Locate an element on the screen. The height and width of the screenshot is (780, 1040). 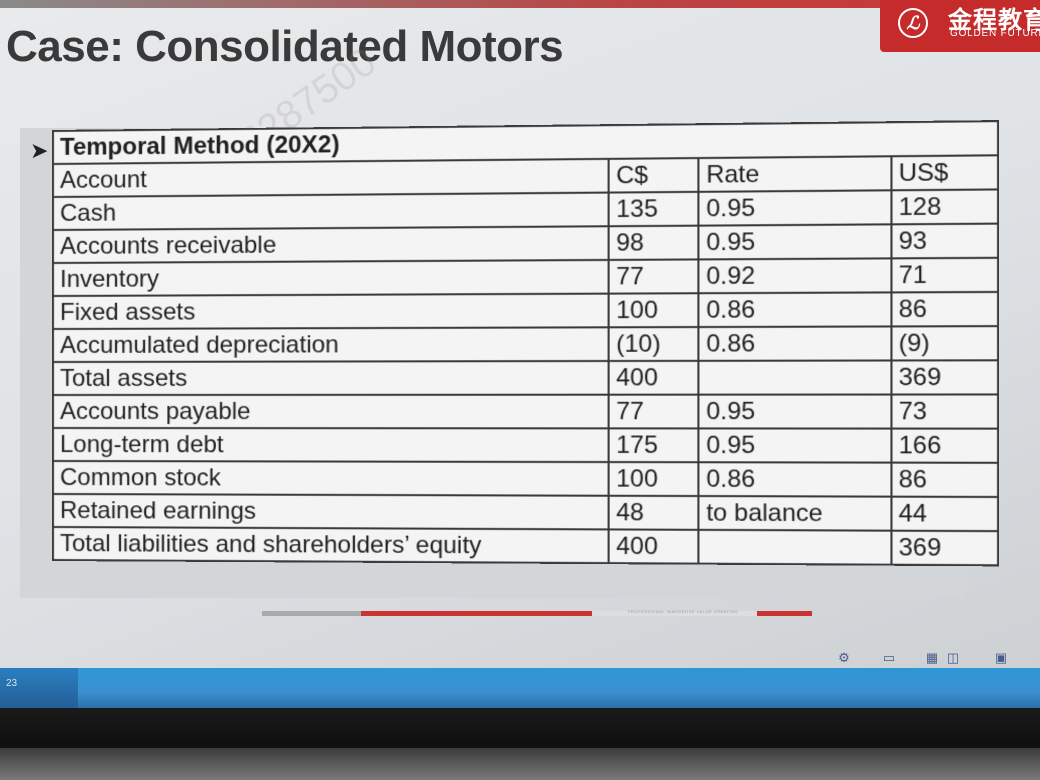
cell-cad: 48 is located at coordinates (653, 512).